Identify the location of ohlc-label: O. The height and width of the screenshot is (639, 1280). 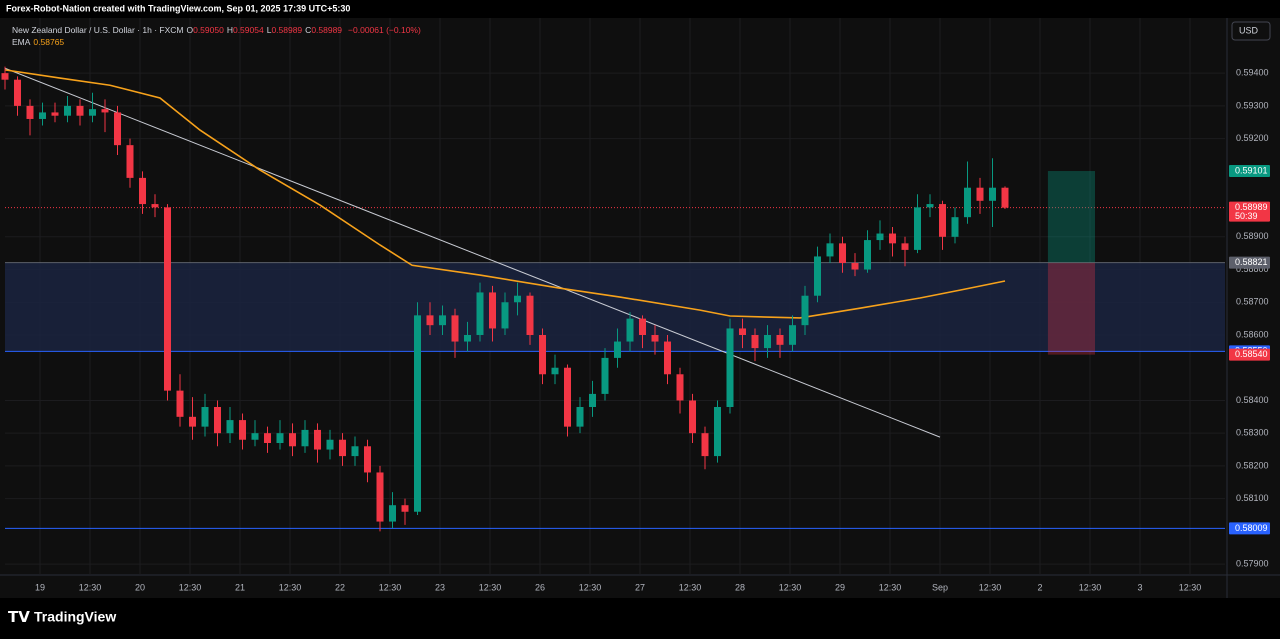
(190, 30).